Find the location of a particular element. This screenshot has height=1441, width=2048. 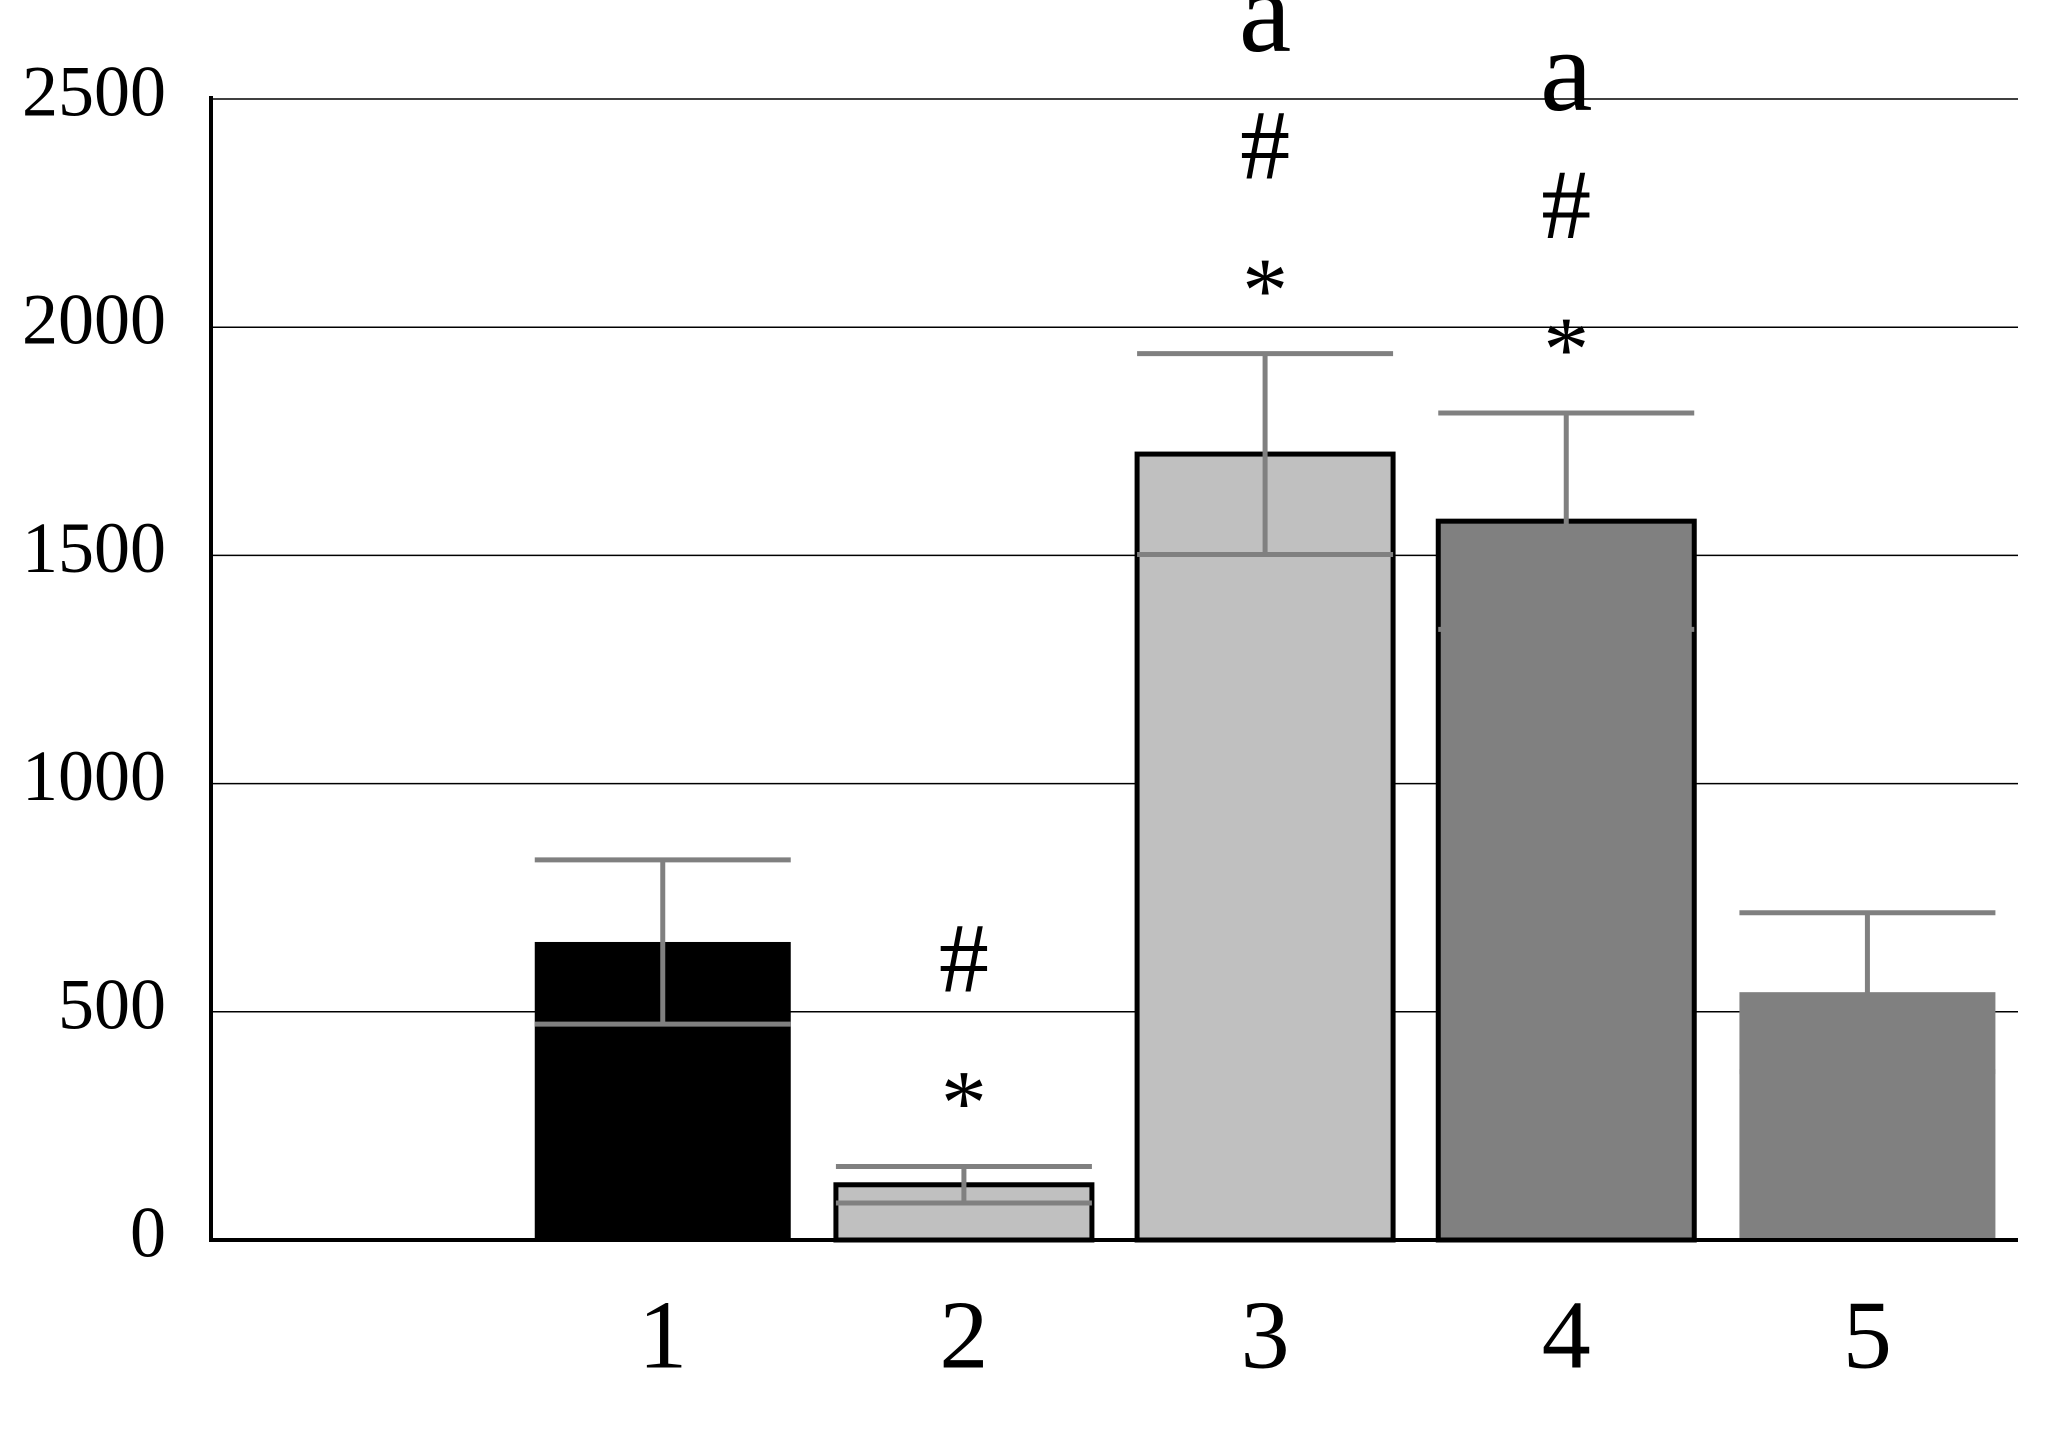

x-tick-label: 2 is located at coordinates (963, 1335).